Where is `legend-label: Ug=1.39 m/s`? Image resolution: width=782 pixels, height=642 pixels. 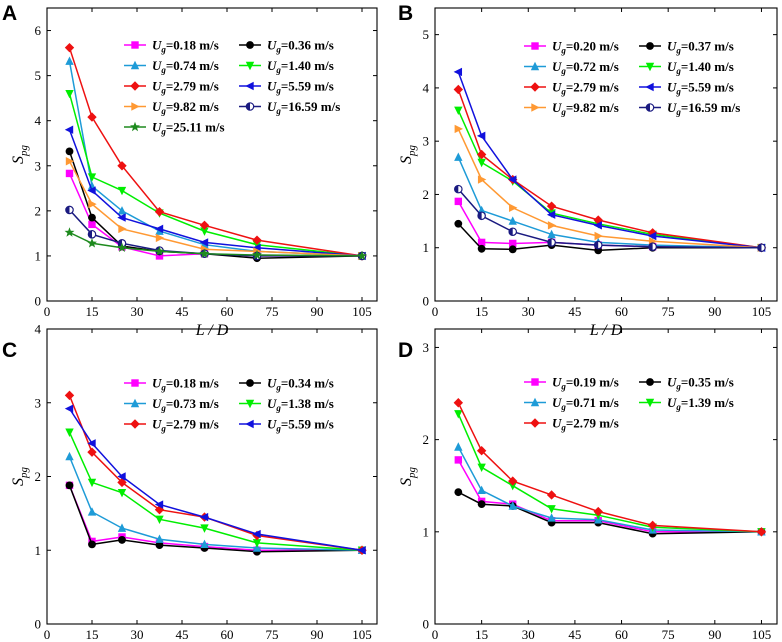 legend-label: Ug=1.39 m/s is located at coordinates (700, 403).